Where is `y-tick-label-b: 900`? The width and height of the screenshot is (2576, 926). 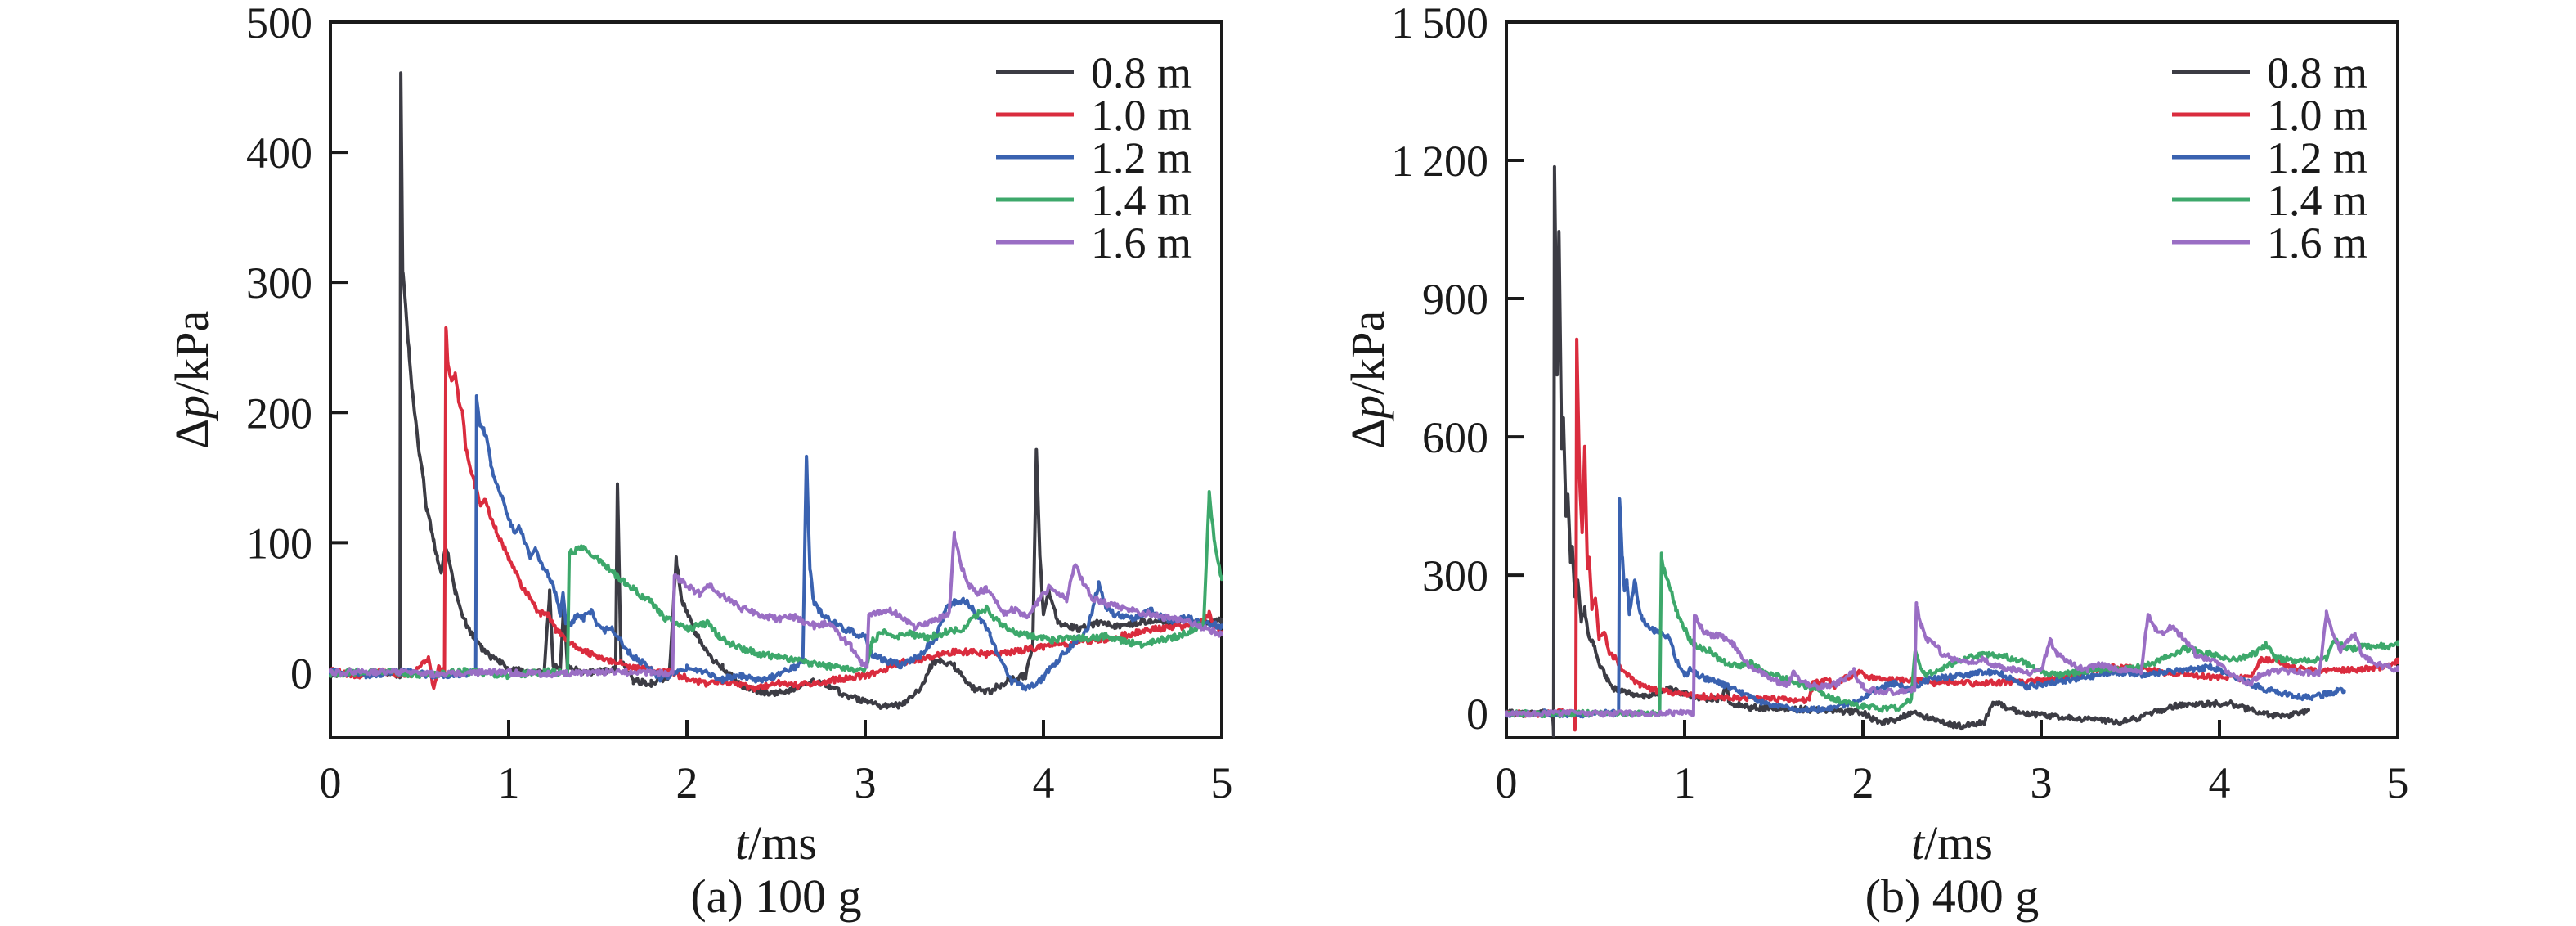 y-tick-label-b: 900 is located at coordinates (1455, 300).